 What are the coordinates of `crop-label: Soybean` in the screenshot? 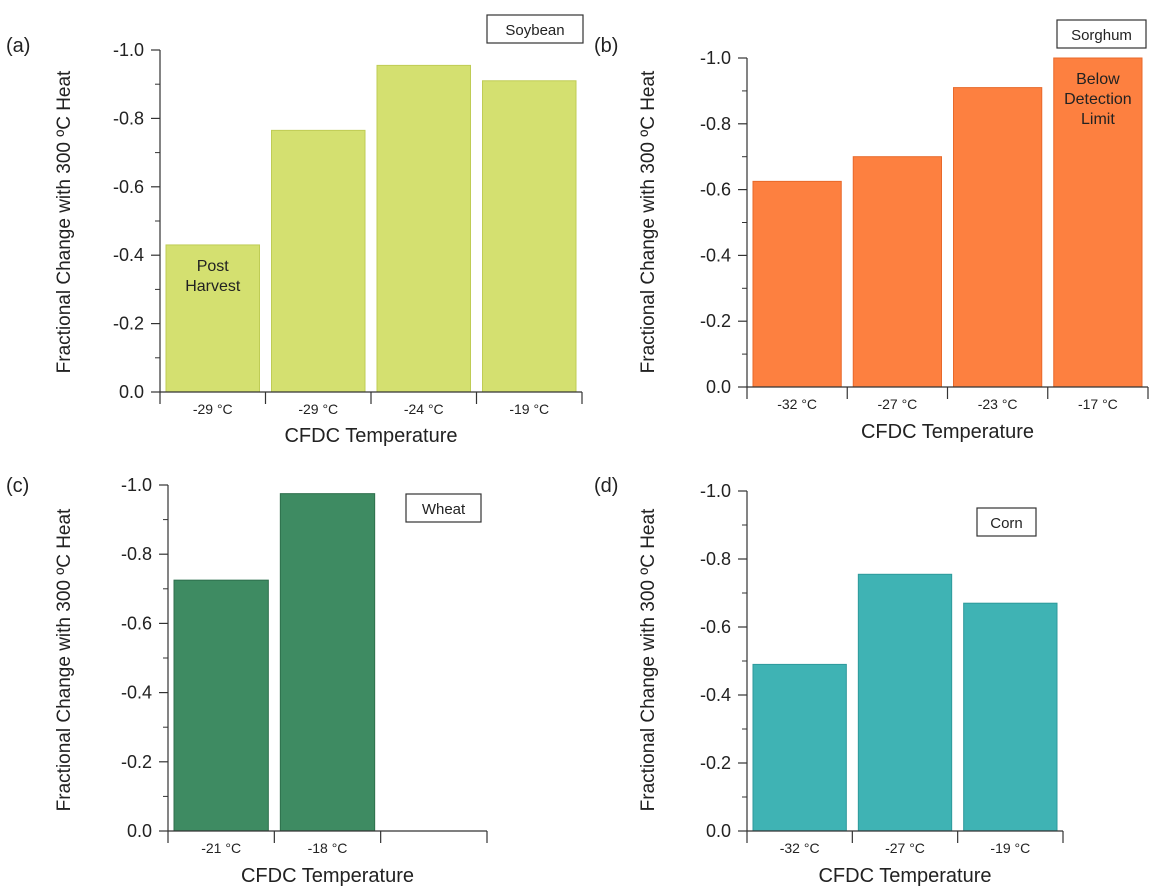 It's located at (534, 30).